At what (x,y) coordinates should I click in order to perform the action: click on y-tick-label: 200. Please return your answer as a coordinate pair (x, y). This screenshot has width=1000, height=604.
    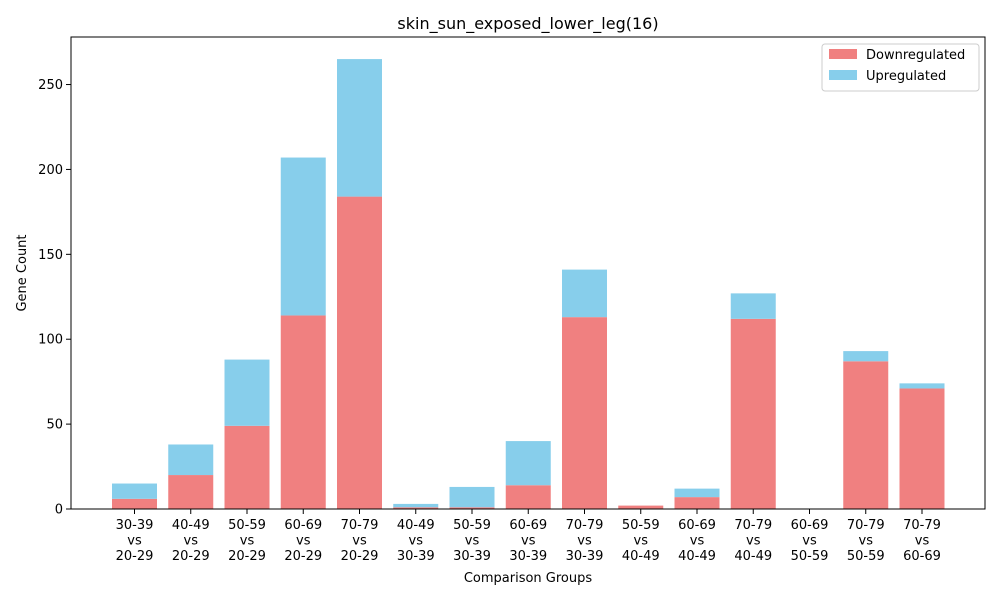
    Looking at the image, I should click on (50, 170).